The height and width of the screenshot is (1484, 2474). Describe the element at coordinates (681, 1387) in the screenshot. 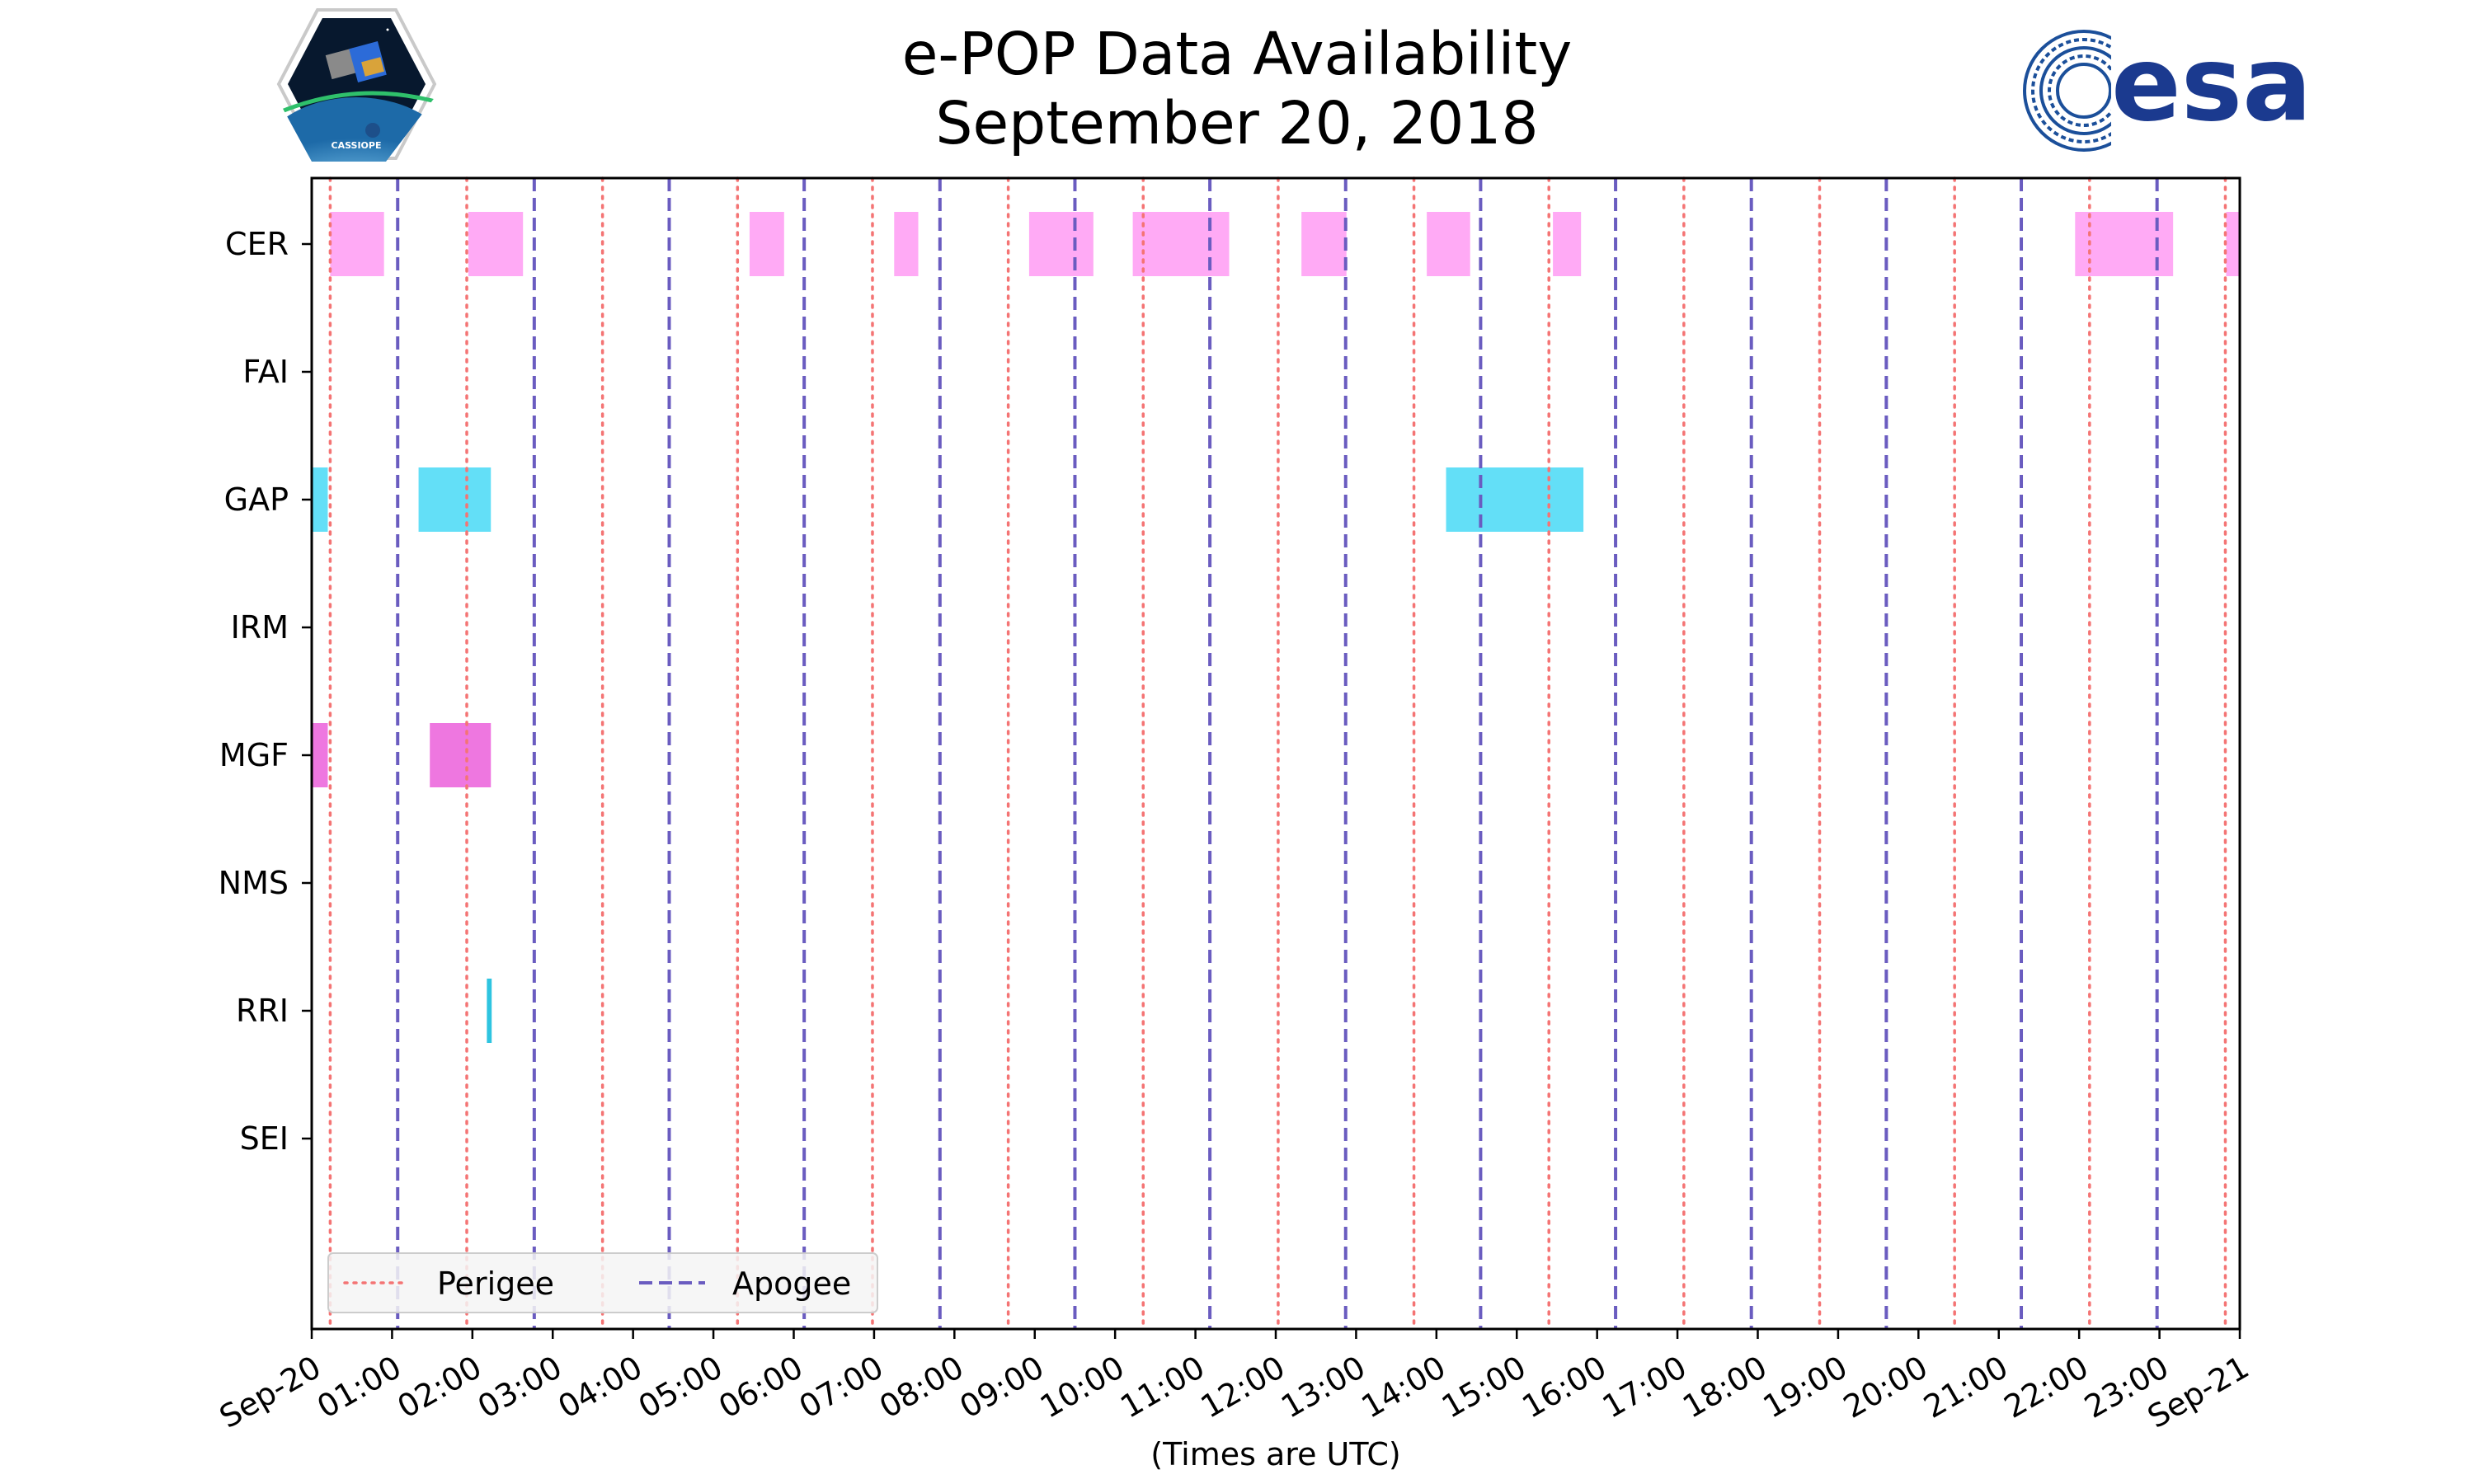

I see `x-tick-label: 05:00` at that location.